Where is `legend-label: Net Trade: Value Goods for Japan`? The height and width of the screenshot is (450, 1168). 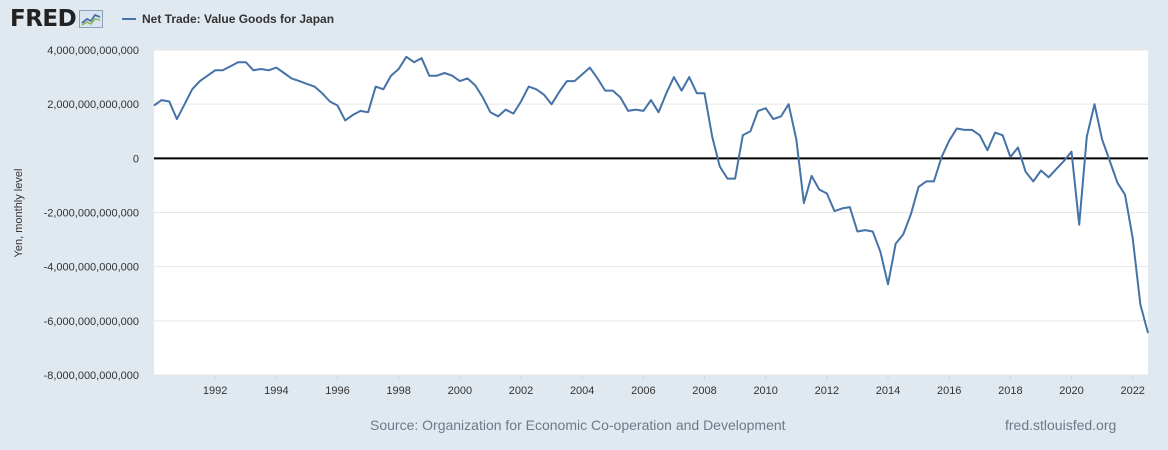 legend-label: Net Trade: Value Goods for Japan is located at coordinates (238, 19).